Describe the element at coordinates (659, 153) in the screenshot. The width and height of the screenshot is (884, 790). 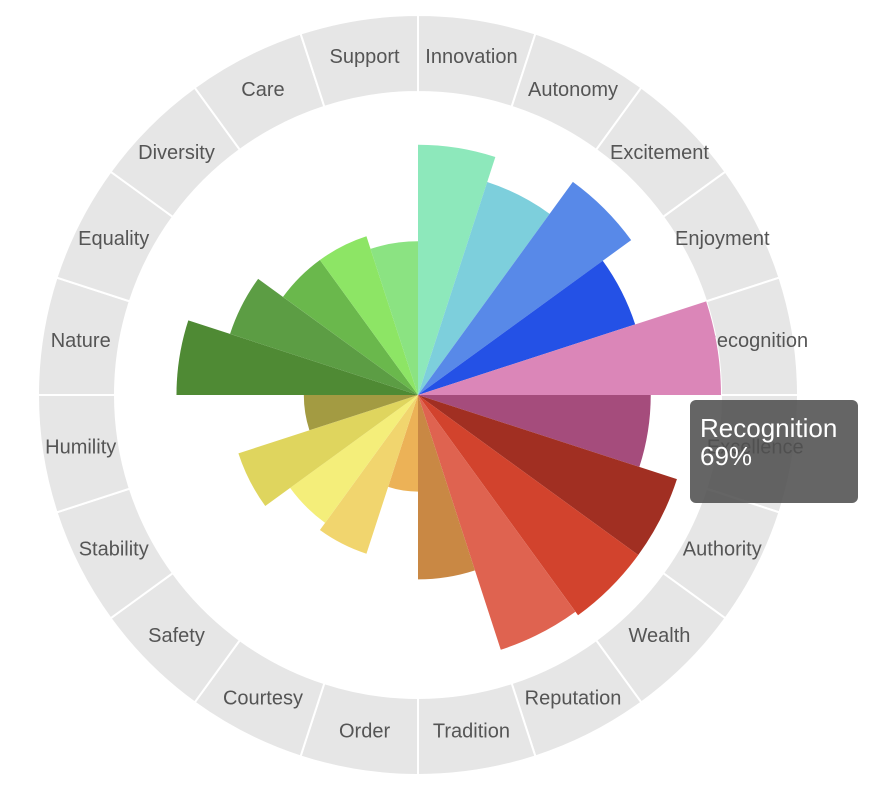
I see `category-label: Excitement` at that location.